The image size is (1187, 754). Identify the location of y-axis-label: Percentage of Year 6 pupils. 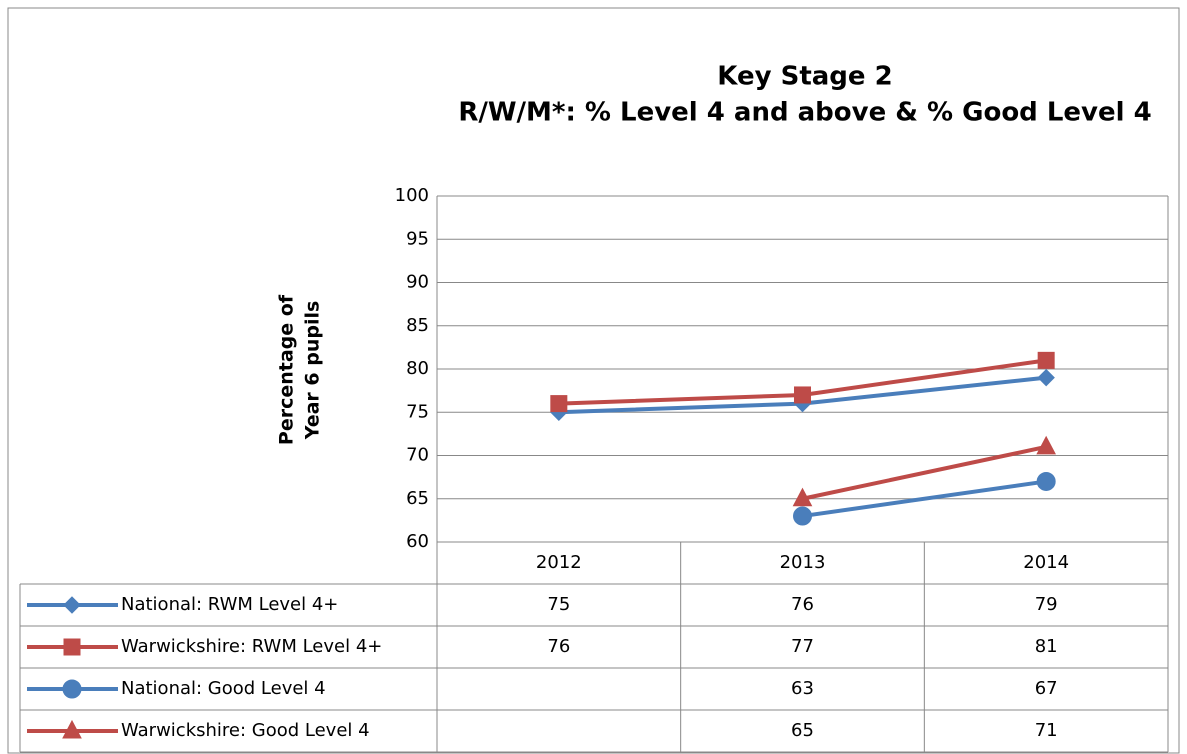
(300, 369).